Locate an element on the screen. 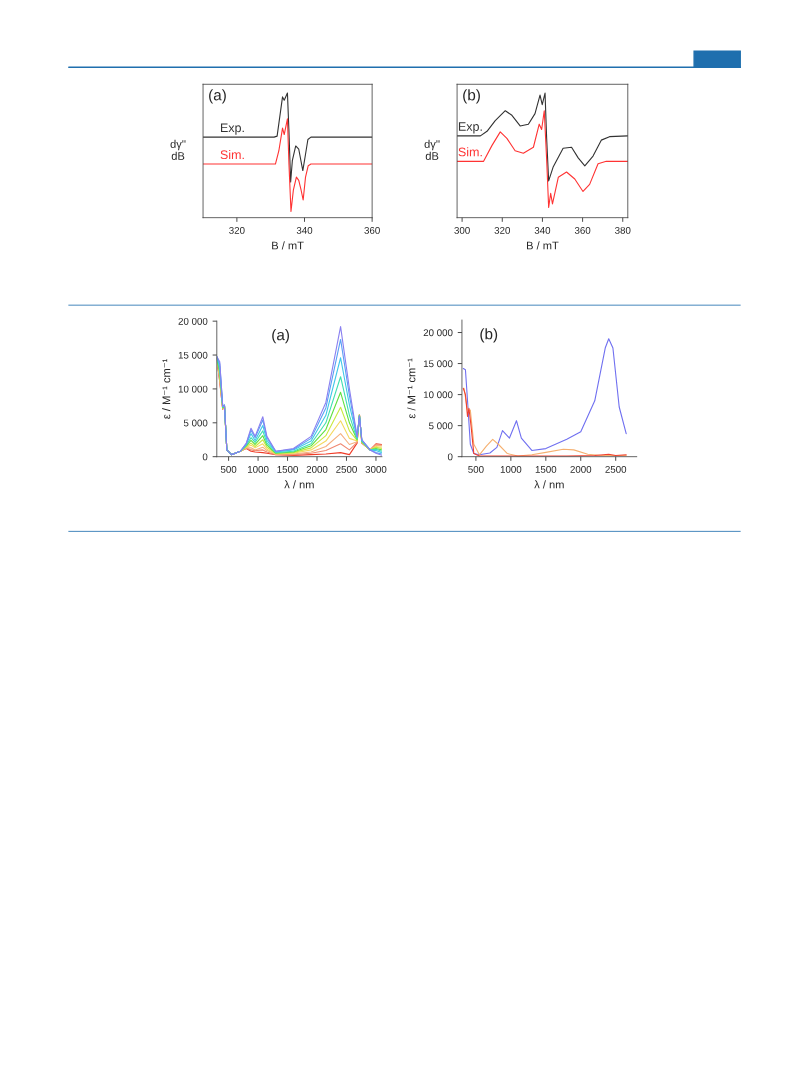  x-tick-label: 300 is located at coordinates (462, 230).